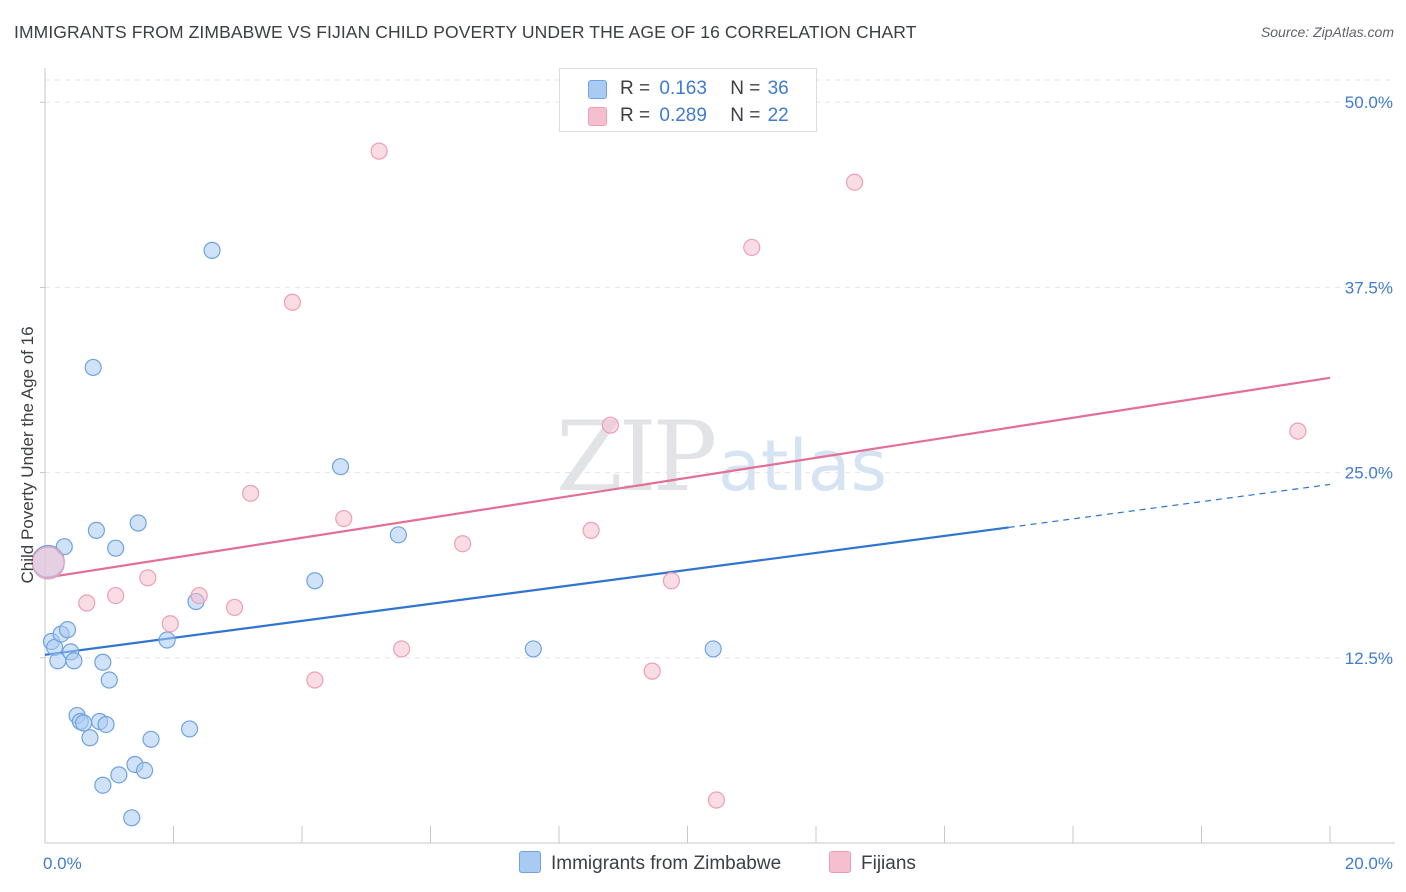  Describe the element at coordinates (683, 88) in the screenshot. I see `legend-r-value: 0.163` at that location.